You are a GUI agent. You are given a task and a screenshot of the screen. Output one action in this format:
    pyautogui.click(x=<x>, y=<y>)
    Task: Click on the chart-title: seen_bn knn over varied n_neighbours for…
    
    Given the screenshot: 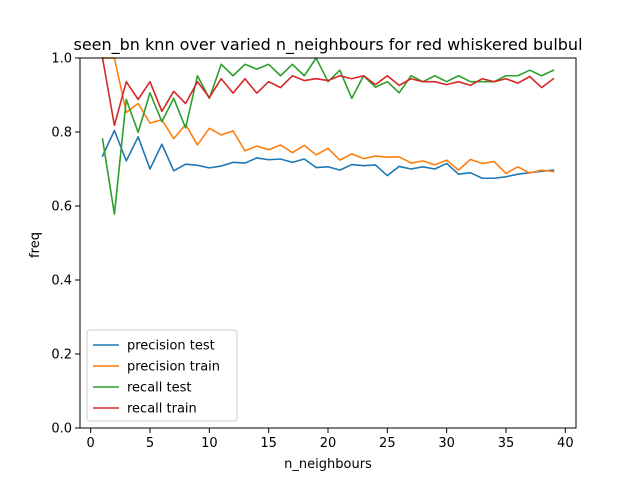 What is the action you would take?
    pyautogui.click(x=327, y=45)
    